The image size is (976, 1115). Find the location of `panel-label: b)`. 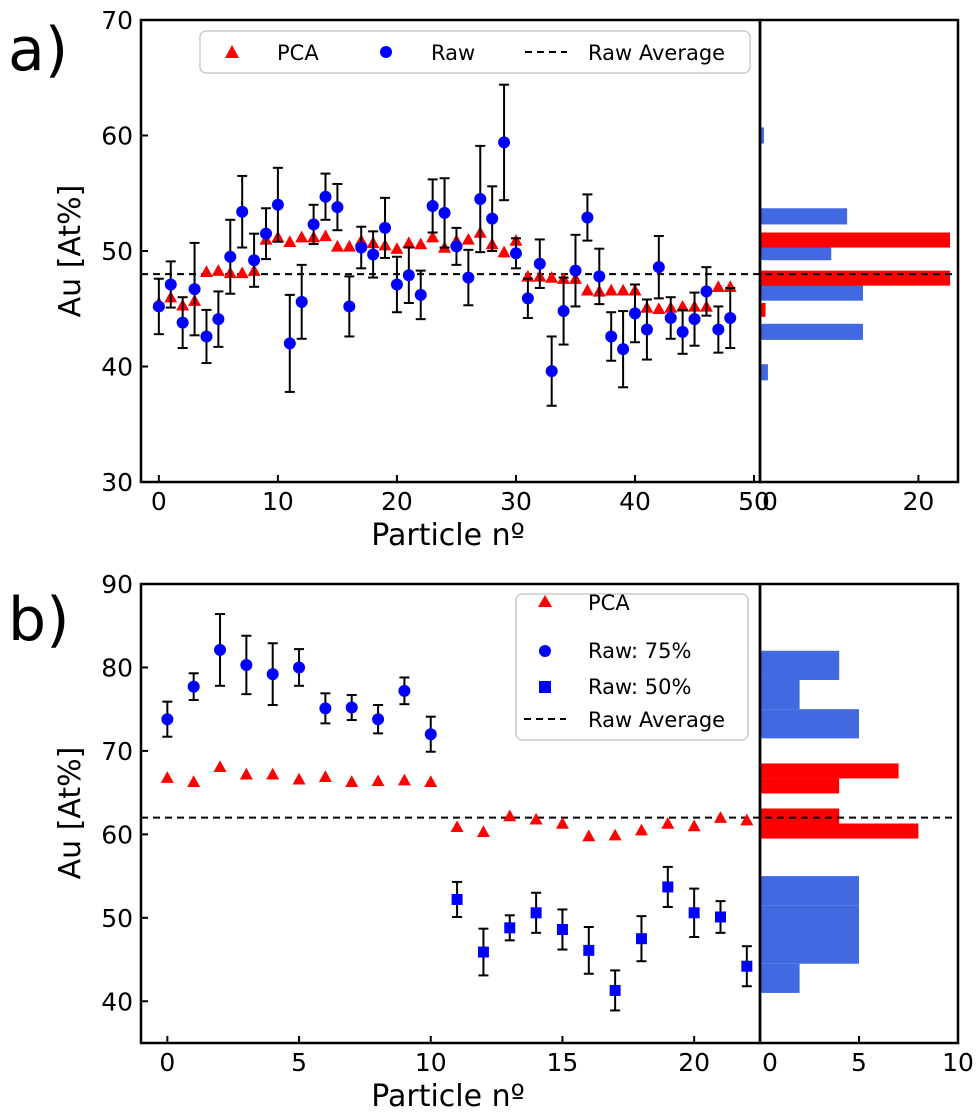

panel-label: b) is located at coordinates (39, 620).